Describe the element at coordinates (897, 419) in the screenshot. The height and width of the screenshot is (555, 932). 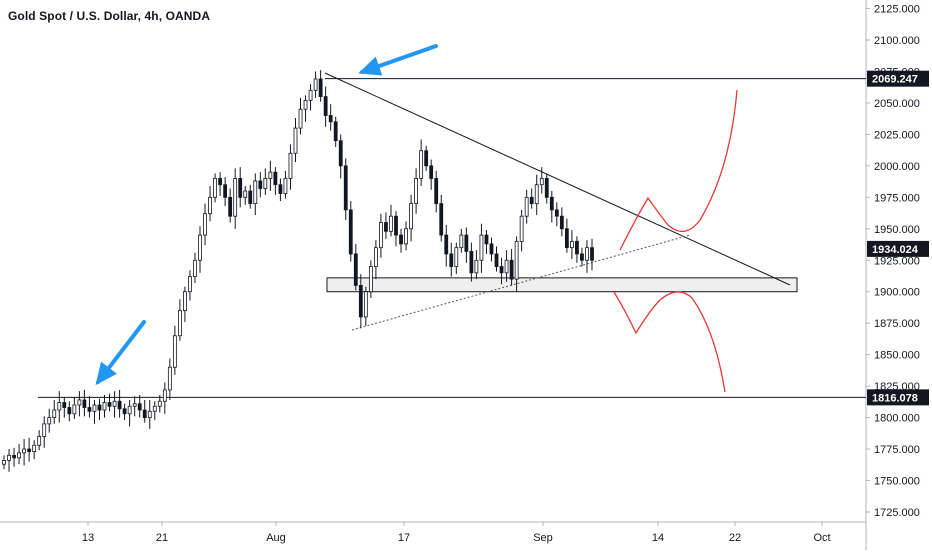
I see `y-tick-label: 1800.000` at that location.